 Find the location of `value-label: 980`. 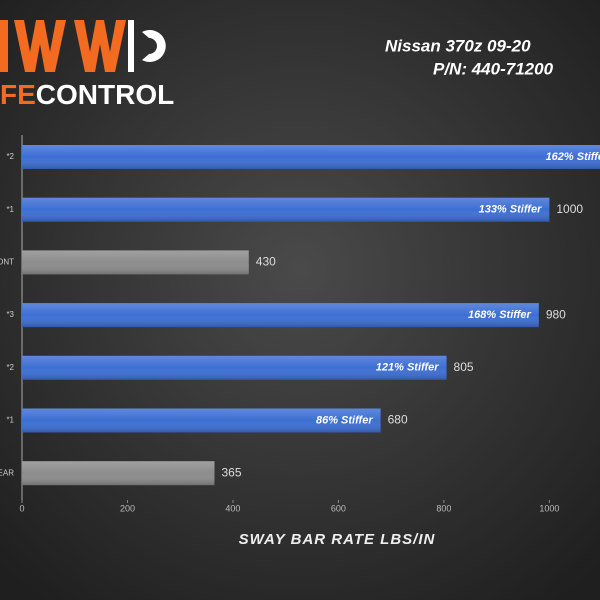

value-label: 980 is located at coordinates (556, 314).